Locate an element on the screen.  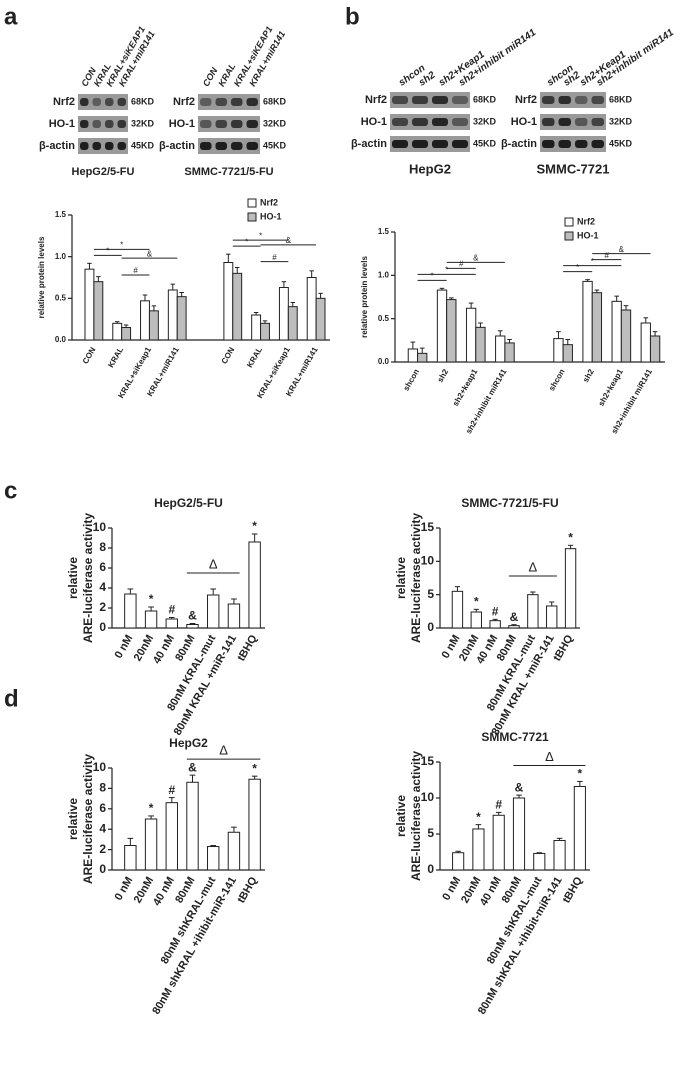
legend-label: Nrf2 is located at coordinates (586, 221).